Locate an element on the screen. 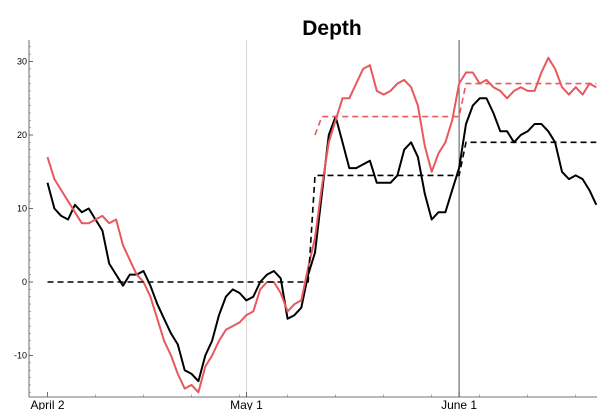 The height and width of the screenshot is (410, 599). y-tick-label: 30 is located at coordinates (22, 62).